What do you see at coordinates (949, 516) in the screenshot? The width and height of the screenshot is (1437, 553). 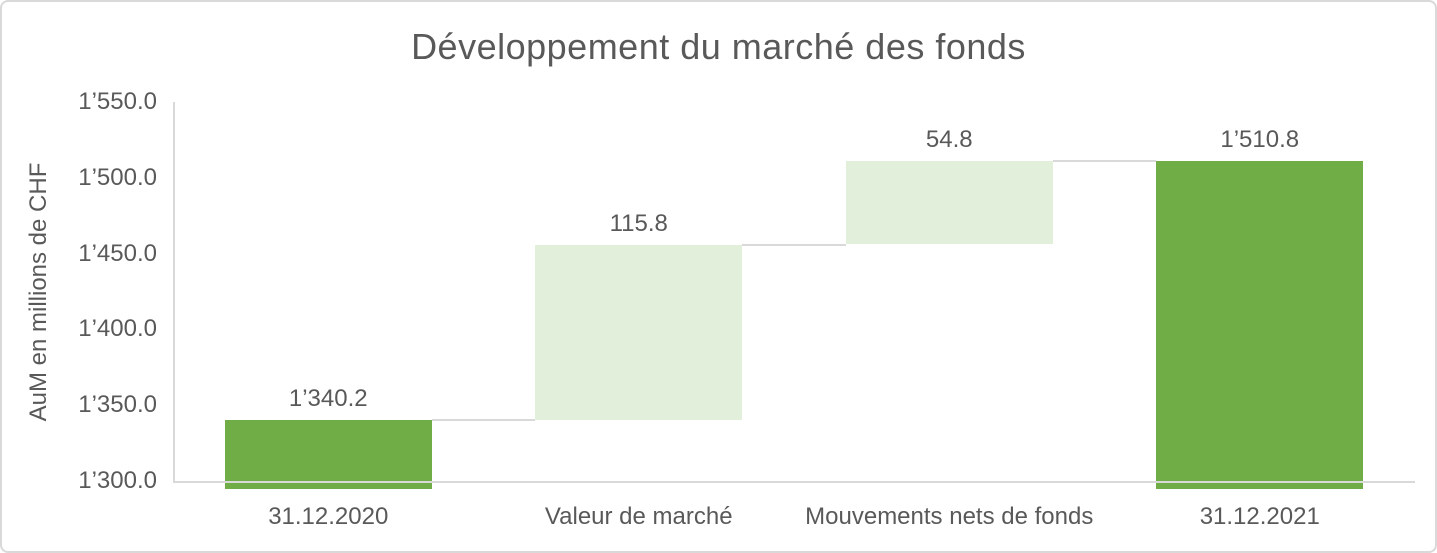 I see `category-label: Mouvements nets de fonds` at bounding box center [949, 516].